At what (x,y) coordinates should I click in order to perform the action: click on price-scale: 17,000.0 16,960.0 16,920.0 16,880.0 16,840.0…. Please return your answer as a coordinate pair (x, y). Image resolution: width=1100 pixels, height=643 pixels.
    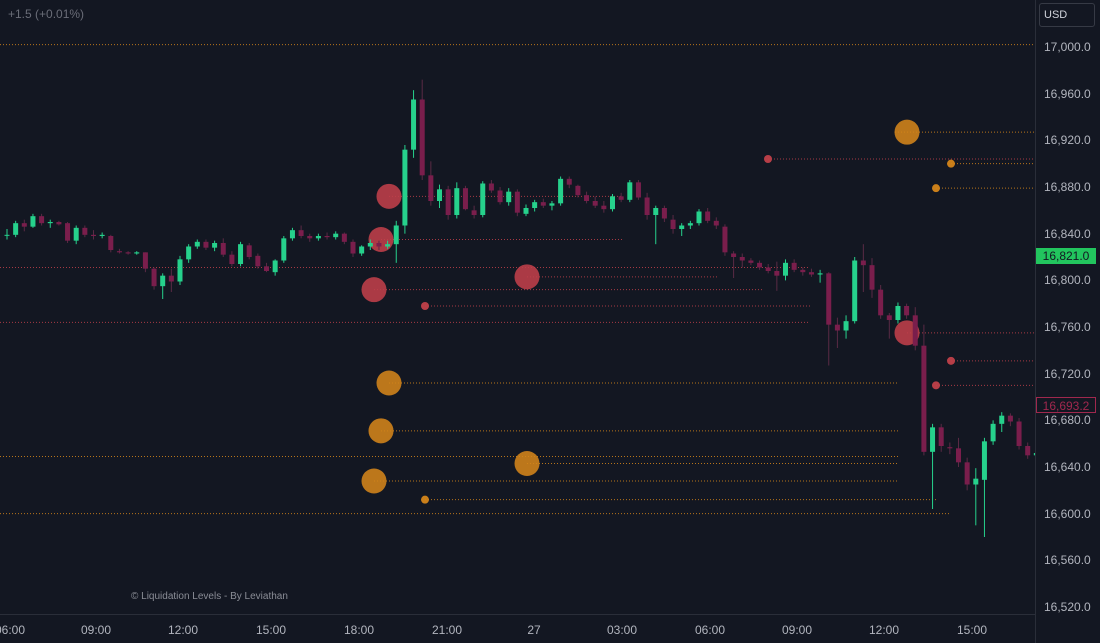
    Looking at the image, I should click on (1067, 321).